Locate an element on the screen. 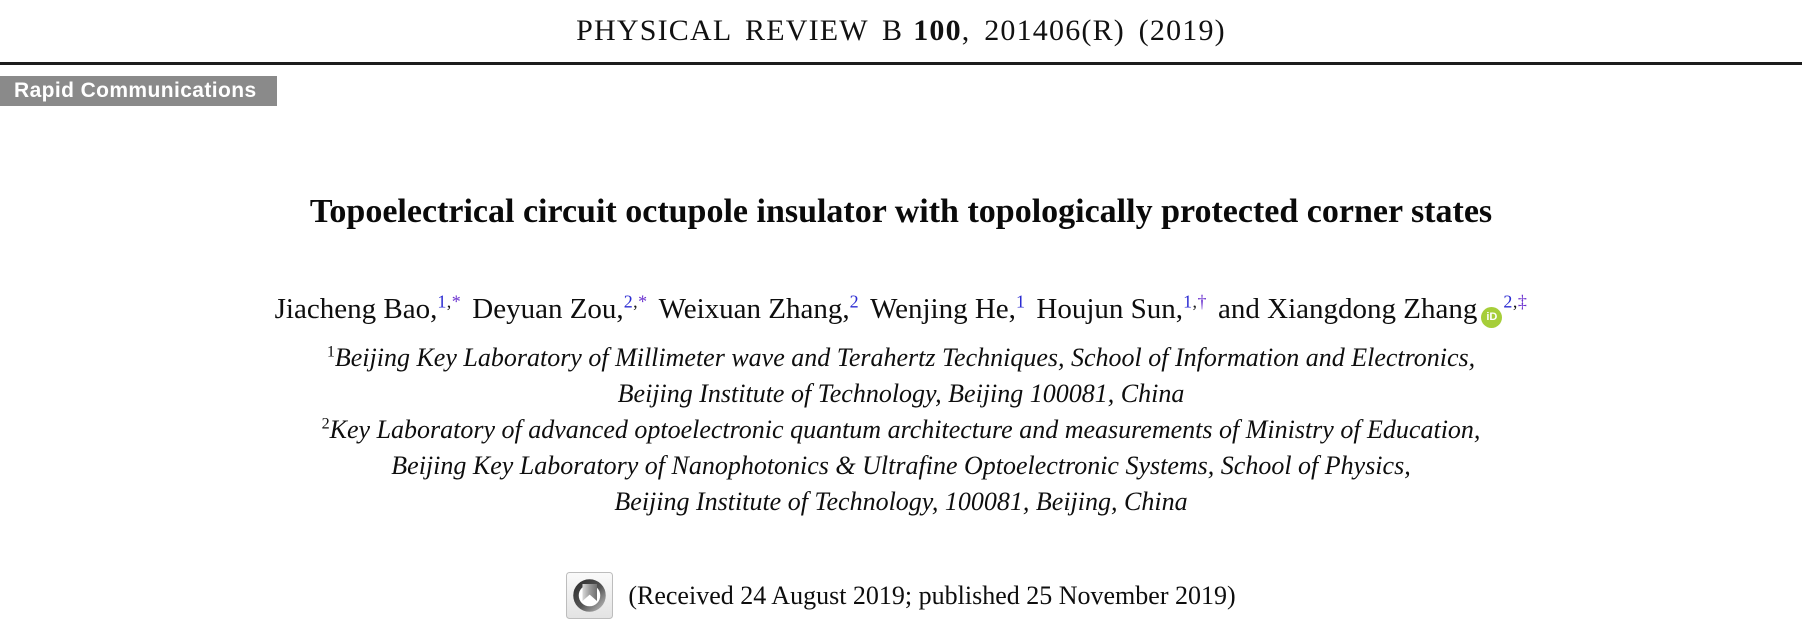  journal-volume: 100 is located at coordinates (937, 30).